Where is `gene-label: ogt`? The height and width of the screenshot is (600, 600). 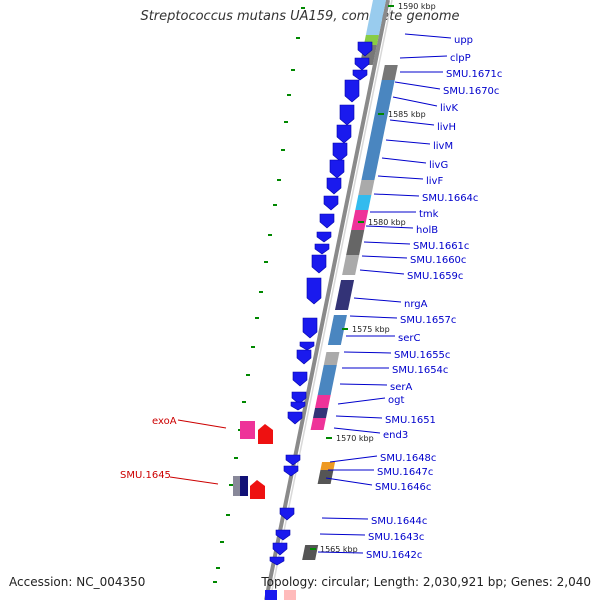
gene-label: ogt is located at coordinates (396, 400).